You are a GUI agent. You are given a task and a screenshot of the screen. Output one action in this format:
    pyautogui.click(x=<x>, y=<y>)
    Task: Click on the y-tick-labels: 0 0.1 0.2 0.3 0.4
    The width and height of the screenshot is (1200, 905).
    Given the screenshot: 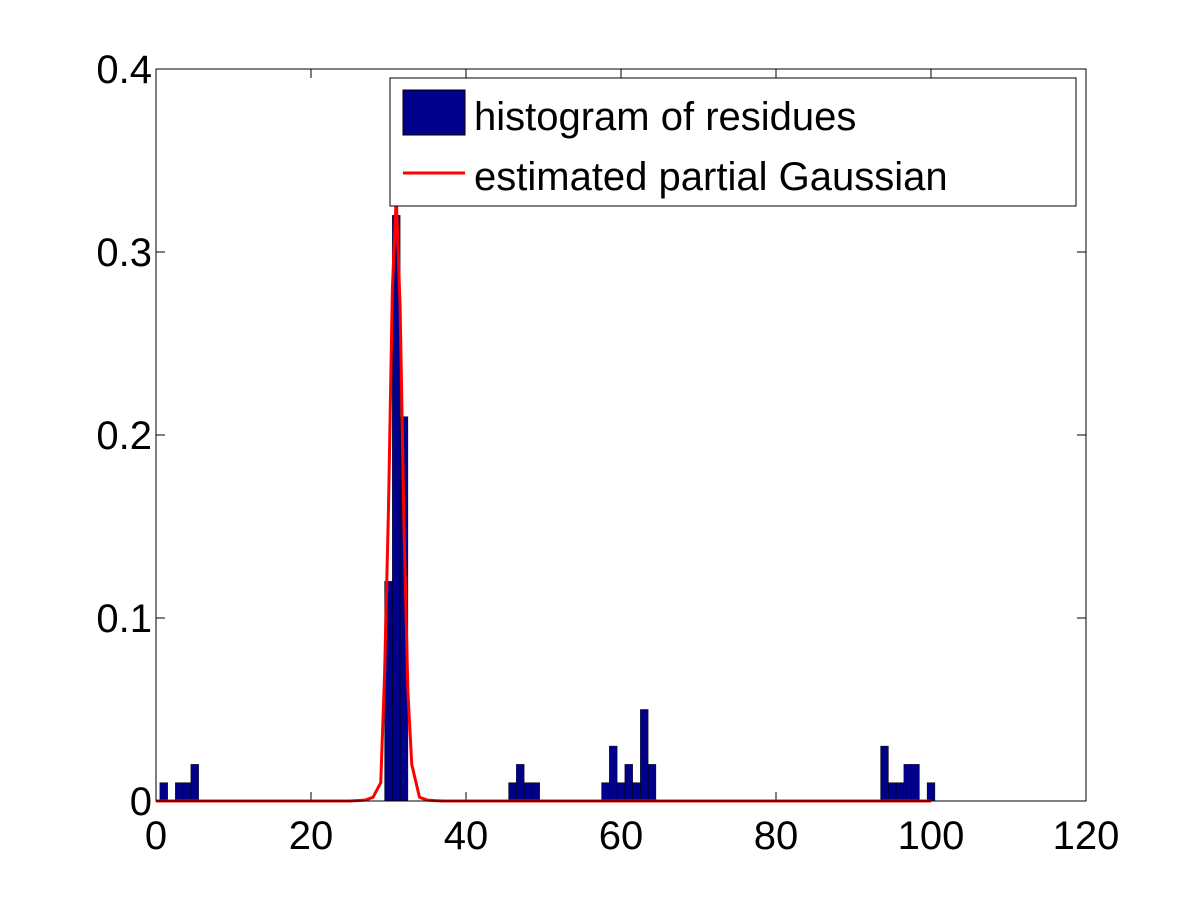 What is the action you would take?
    pyautogui.click(x=124, y=436)
    